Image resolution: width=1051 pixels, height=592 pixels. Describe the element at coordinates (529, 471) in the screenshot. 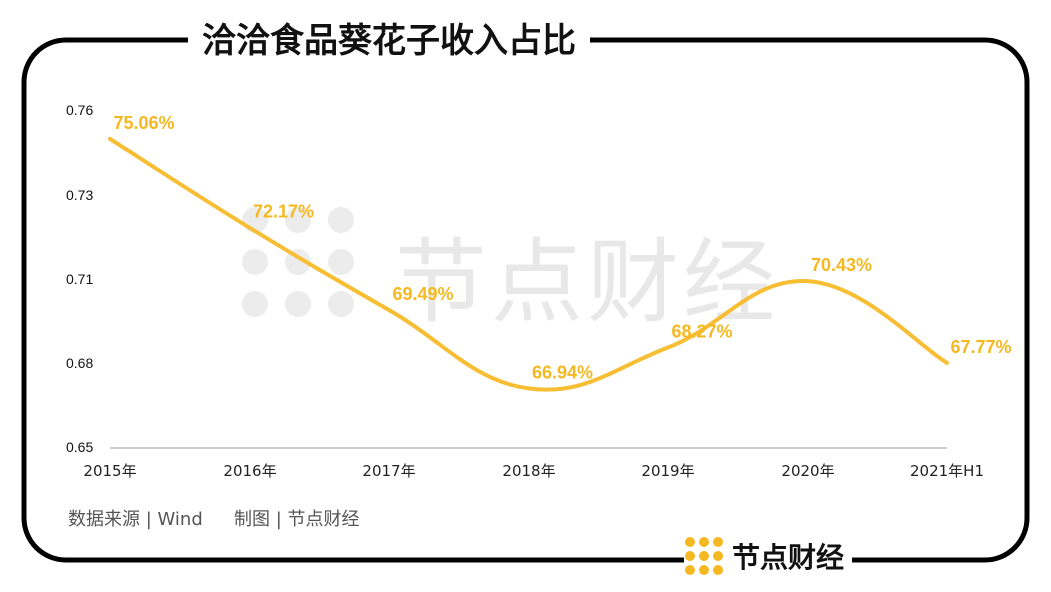

I see `x-tick-label: 2018年` at that location.